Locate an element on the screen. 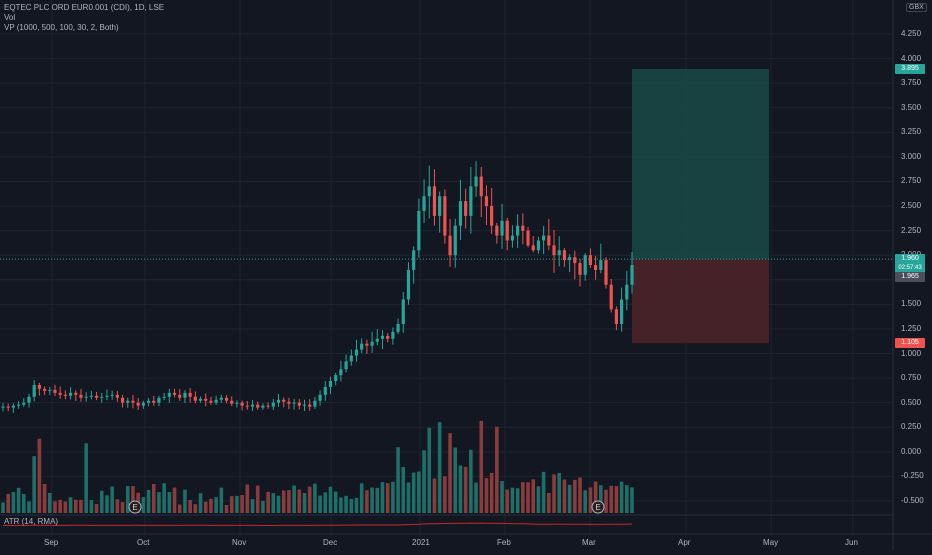 The width and height of the screenshot is (932, 555). earnings-marker-label: E is located at coordinates (597, 507).